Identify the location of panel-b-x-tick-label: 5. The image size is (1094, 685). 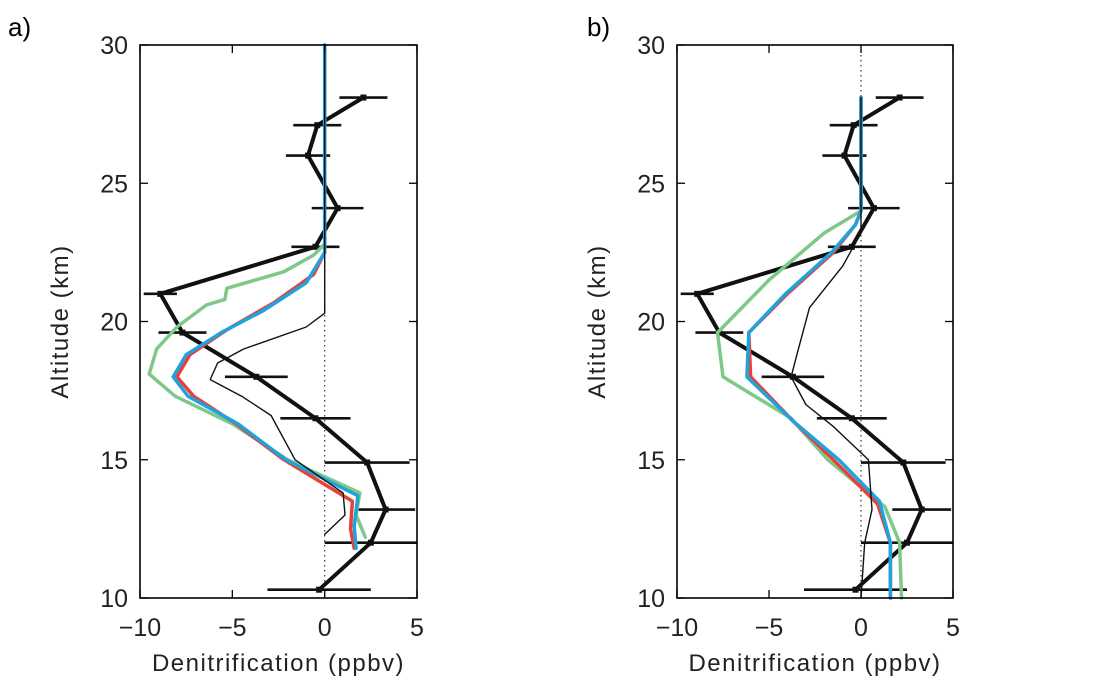
(953, 628).